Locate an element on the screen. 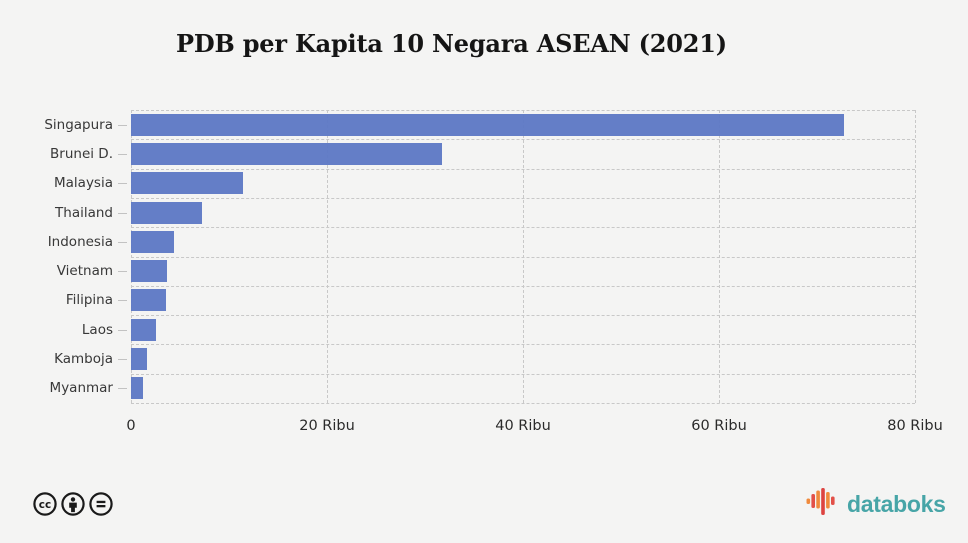  databoks-logo: databoks is located at coordinates (876, 504).